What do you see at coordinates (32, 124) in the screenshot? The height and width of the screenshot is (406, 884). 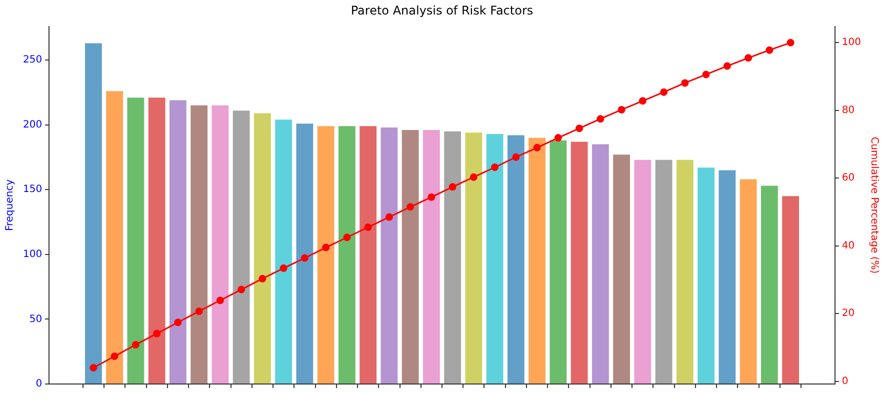 I see `y-tick-label: 200` at bounding box center [32, 124].